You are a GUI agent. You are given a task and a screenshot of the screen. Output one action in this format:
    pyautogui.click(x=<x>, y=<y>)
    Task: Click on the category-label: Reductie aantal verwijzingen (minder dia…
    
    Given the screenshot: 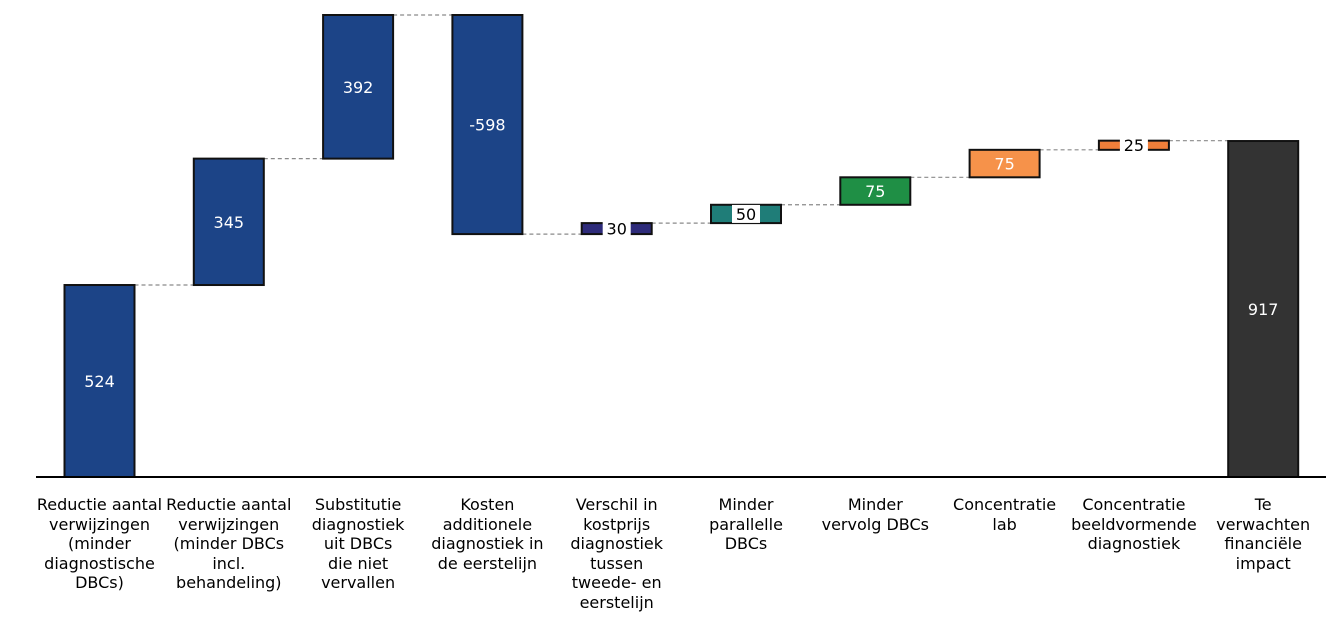 What is the action you would take?
    pyautogui.click(x=99, y=543)
    